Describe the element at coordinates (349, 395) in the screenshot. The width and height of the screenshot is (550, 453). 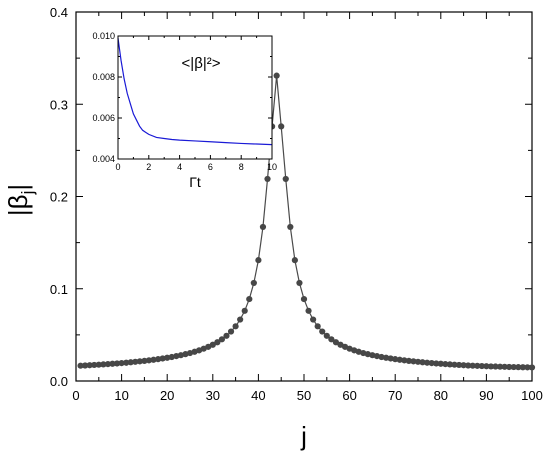
I see `x-tick-label: 60` at that location.